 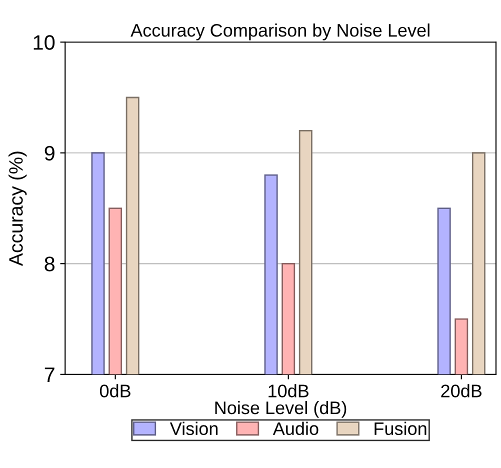 What do you see at coordinates (288, 391) in the screenshot?
I see `x-tick-label: 10dB` at bounding box center [288, 391].